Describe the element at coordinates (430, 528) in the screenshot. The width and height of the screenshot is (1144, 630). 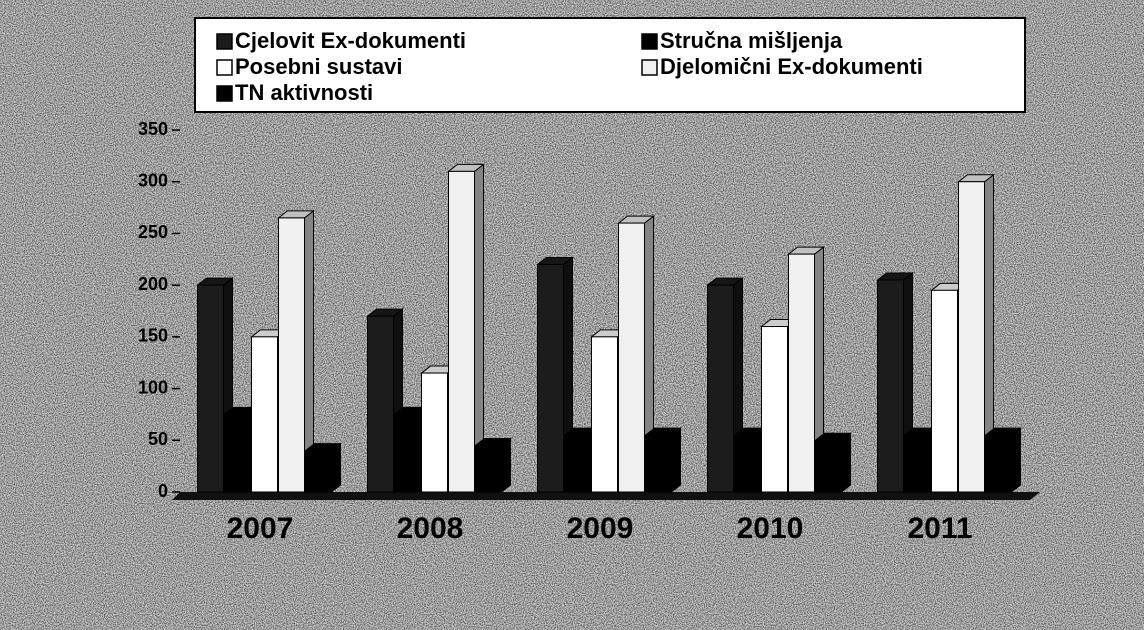
I see `x-tick-label: 2008` at that location.